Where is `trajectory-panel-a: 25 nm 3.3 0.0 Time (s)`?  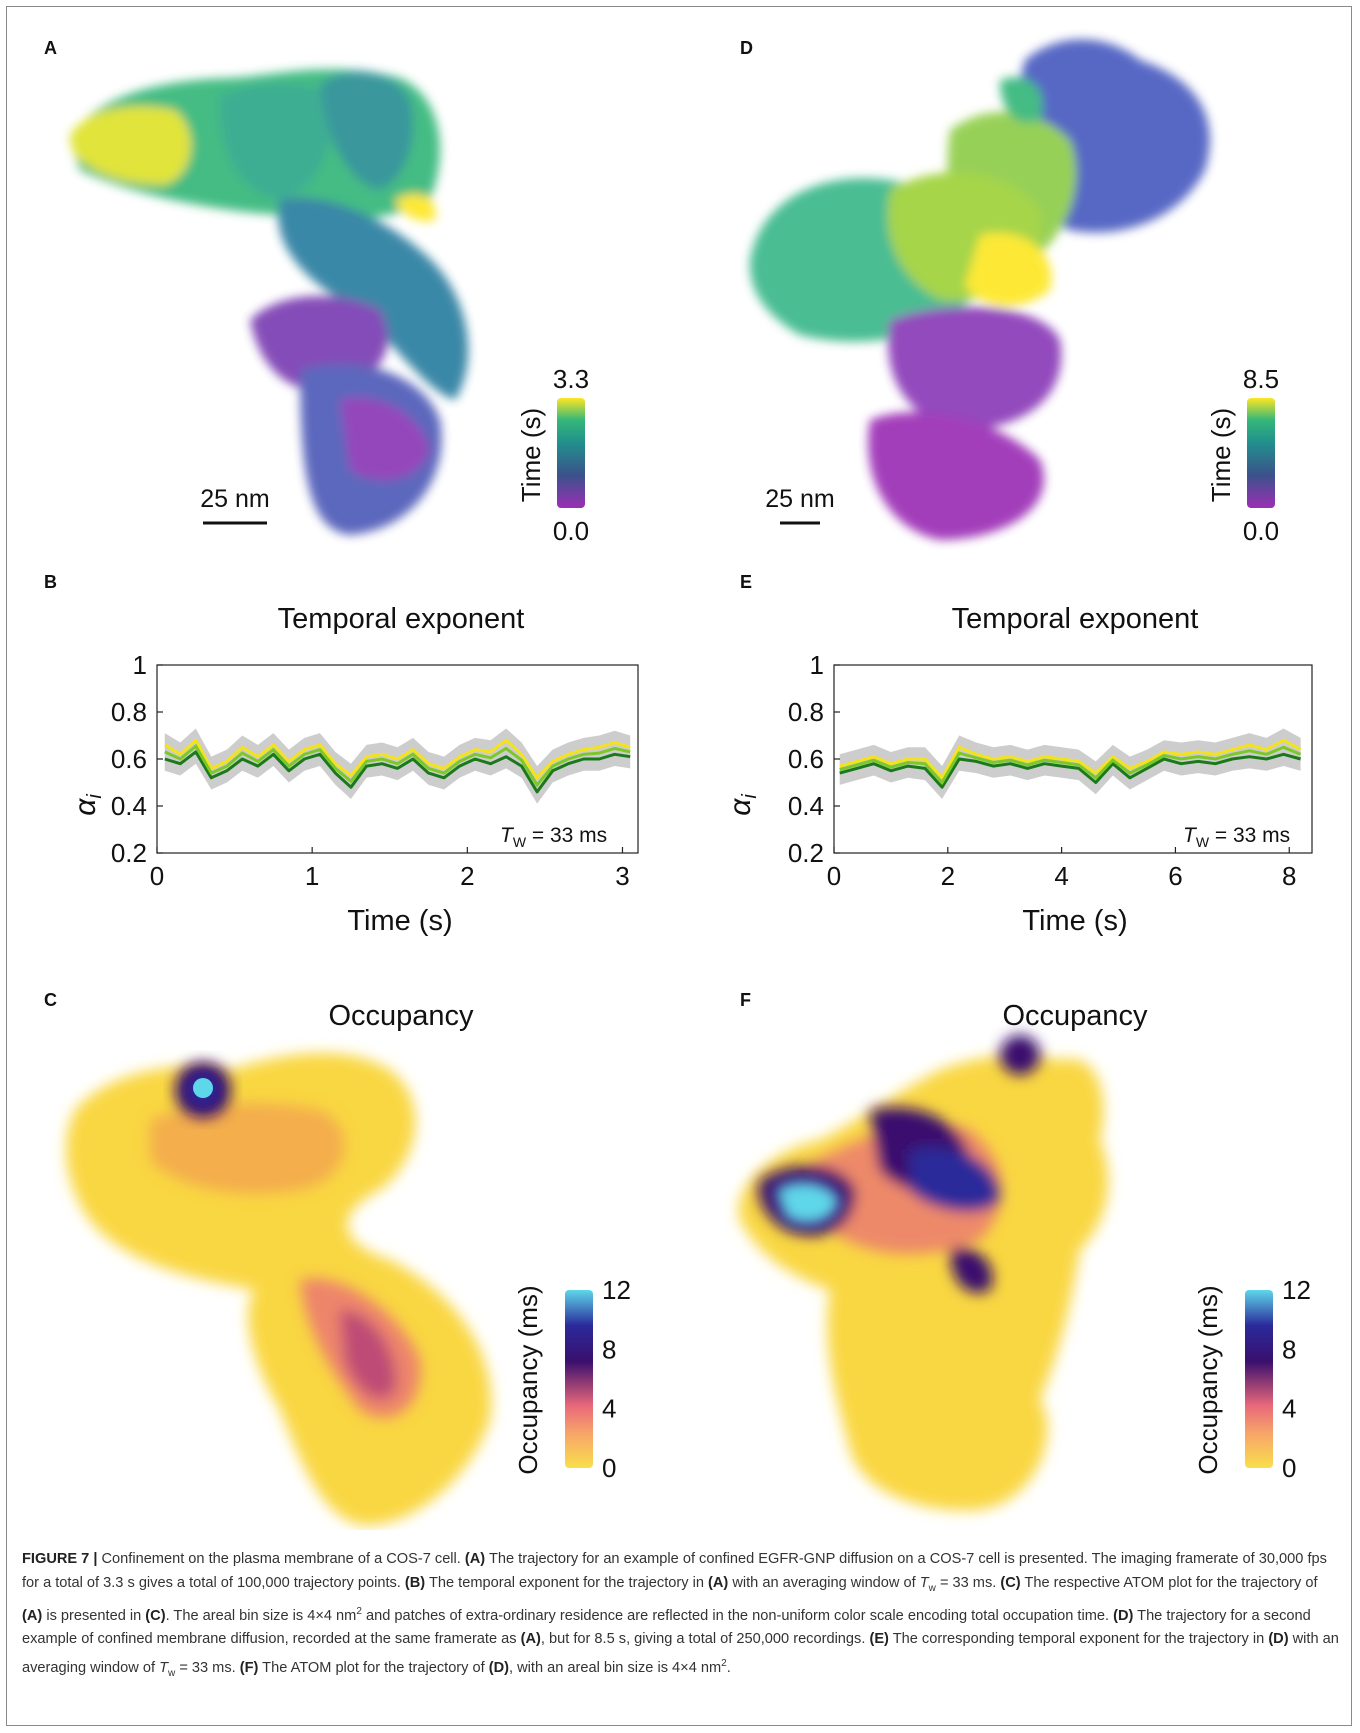
trajectory-panel-a: 25 nm 3.3 0.0 Time (s) is located at coordinates (329, 307).